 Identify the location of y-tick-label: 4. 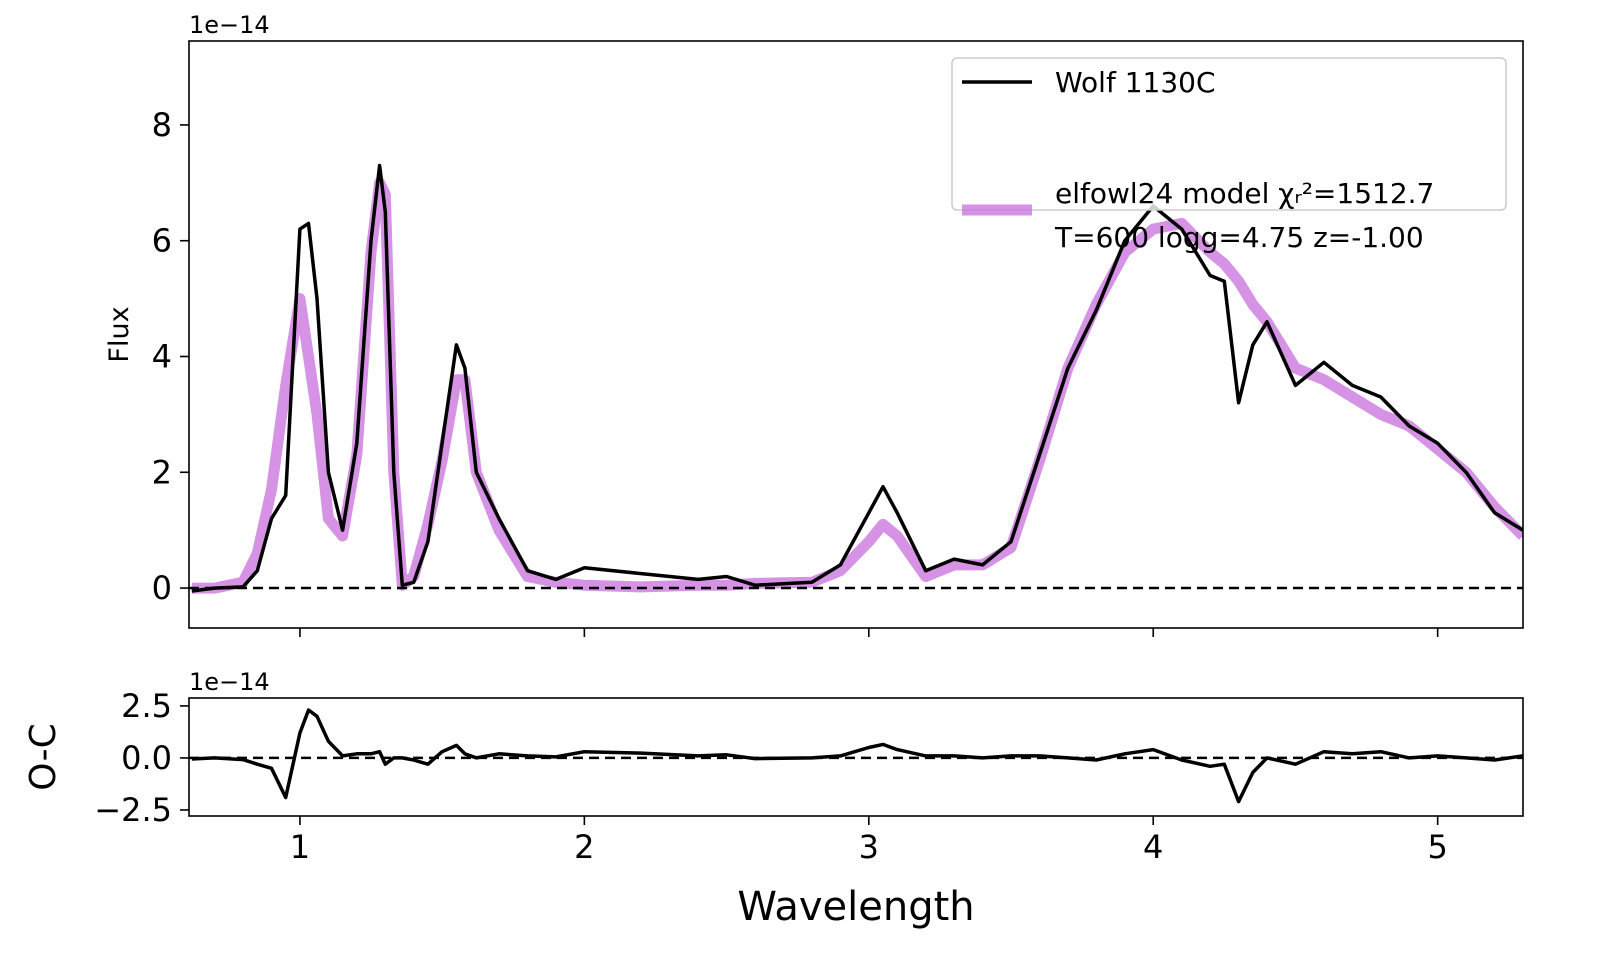
(162, 356).